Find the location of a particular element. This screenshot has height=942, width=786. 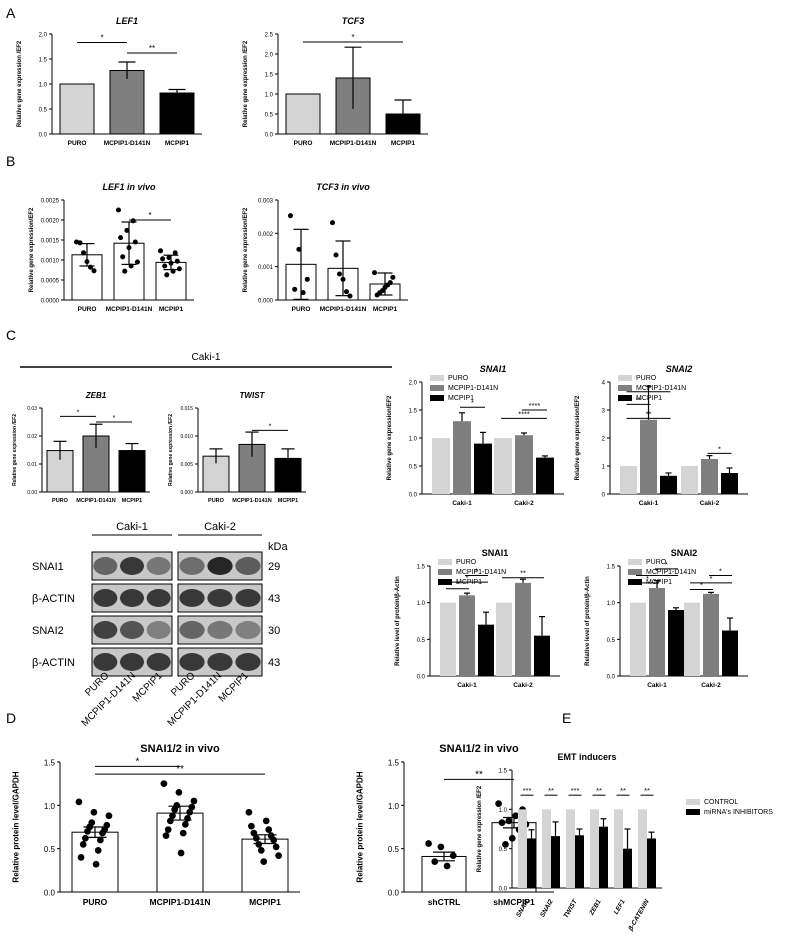

legend-label: MCPIP1 is located at coordinates (469, 582).